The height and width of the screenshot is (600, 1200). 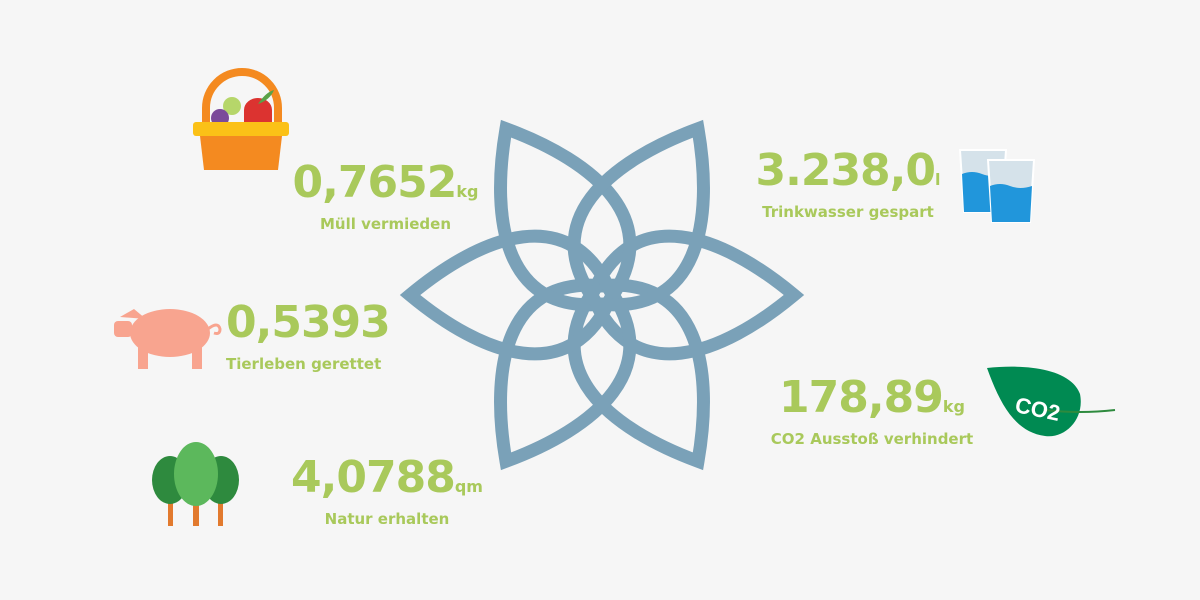 I want to click on stat-label: Natur erhalten, so click(x=387, y=519).